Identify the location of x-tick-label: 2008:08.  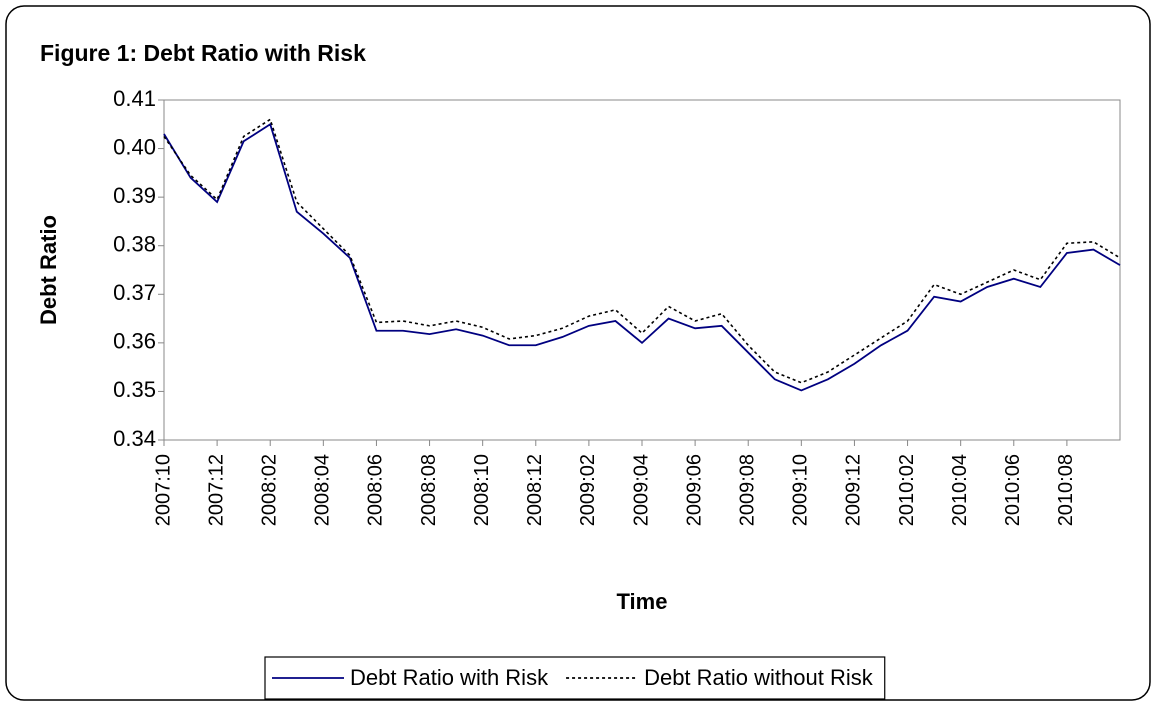
(429, 490).